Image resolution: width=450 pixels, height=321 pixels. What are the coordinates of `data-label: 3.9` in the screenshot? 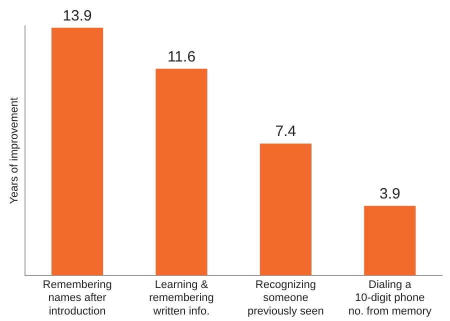 It's located at (389, 194).